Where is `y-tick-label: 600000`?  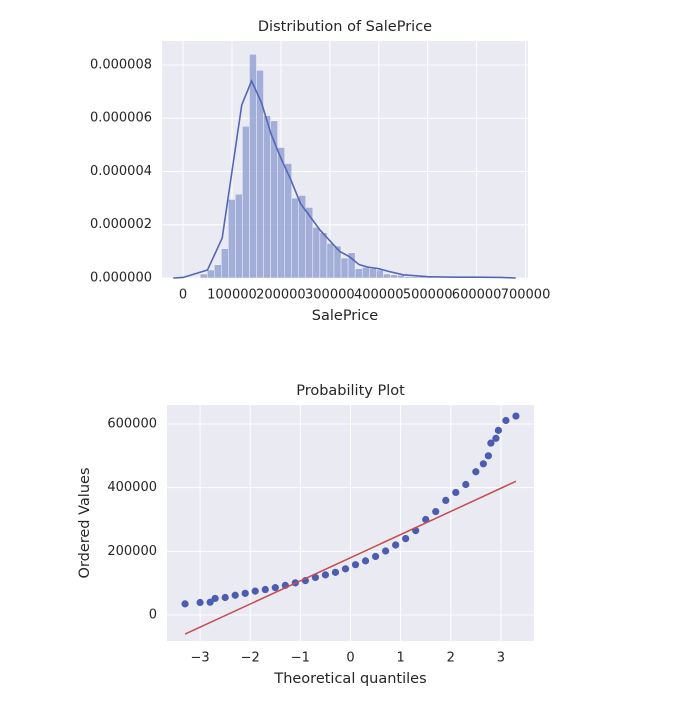 y-tick-label: 600000 is located at coordinates (132, 424).